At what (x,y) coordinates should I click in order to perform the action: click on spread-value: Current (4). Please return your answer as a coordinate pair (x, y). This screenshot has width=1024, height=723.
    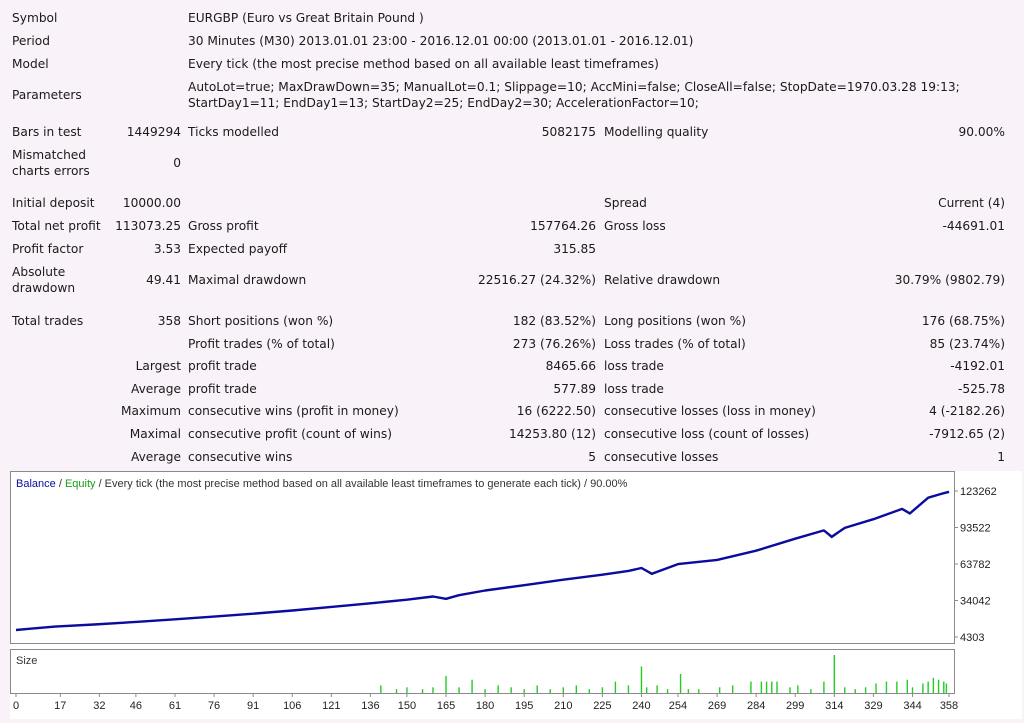
    Looking at the image, I should click on (971, 203).